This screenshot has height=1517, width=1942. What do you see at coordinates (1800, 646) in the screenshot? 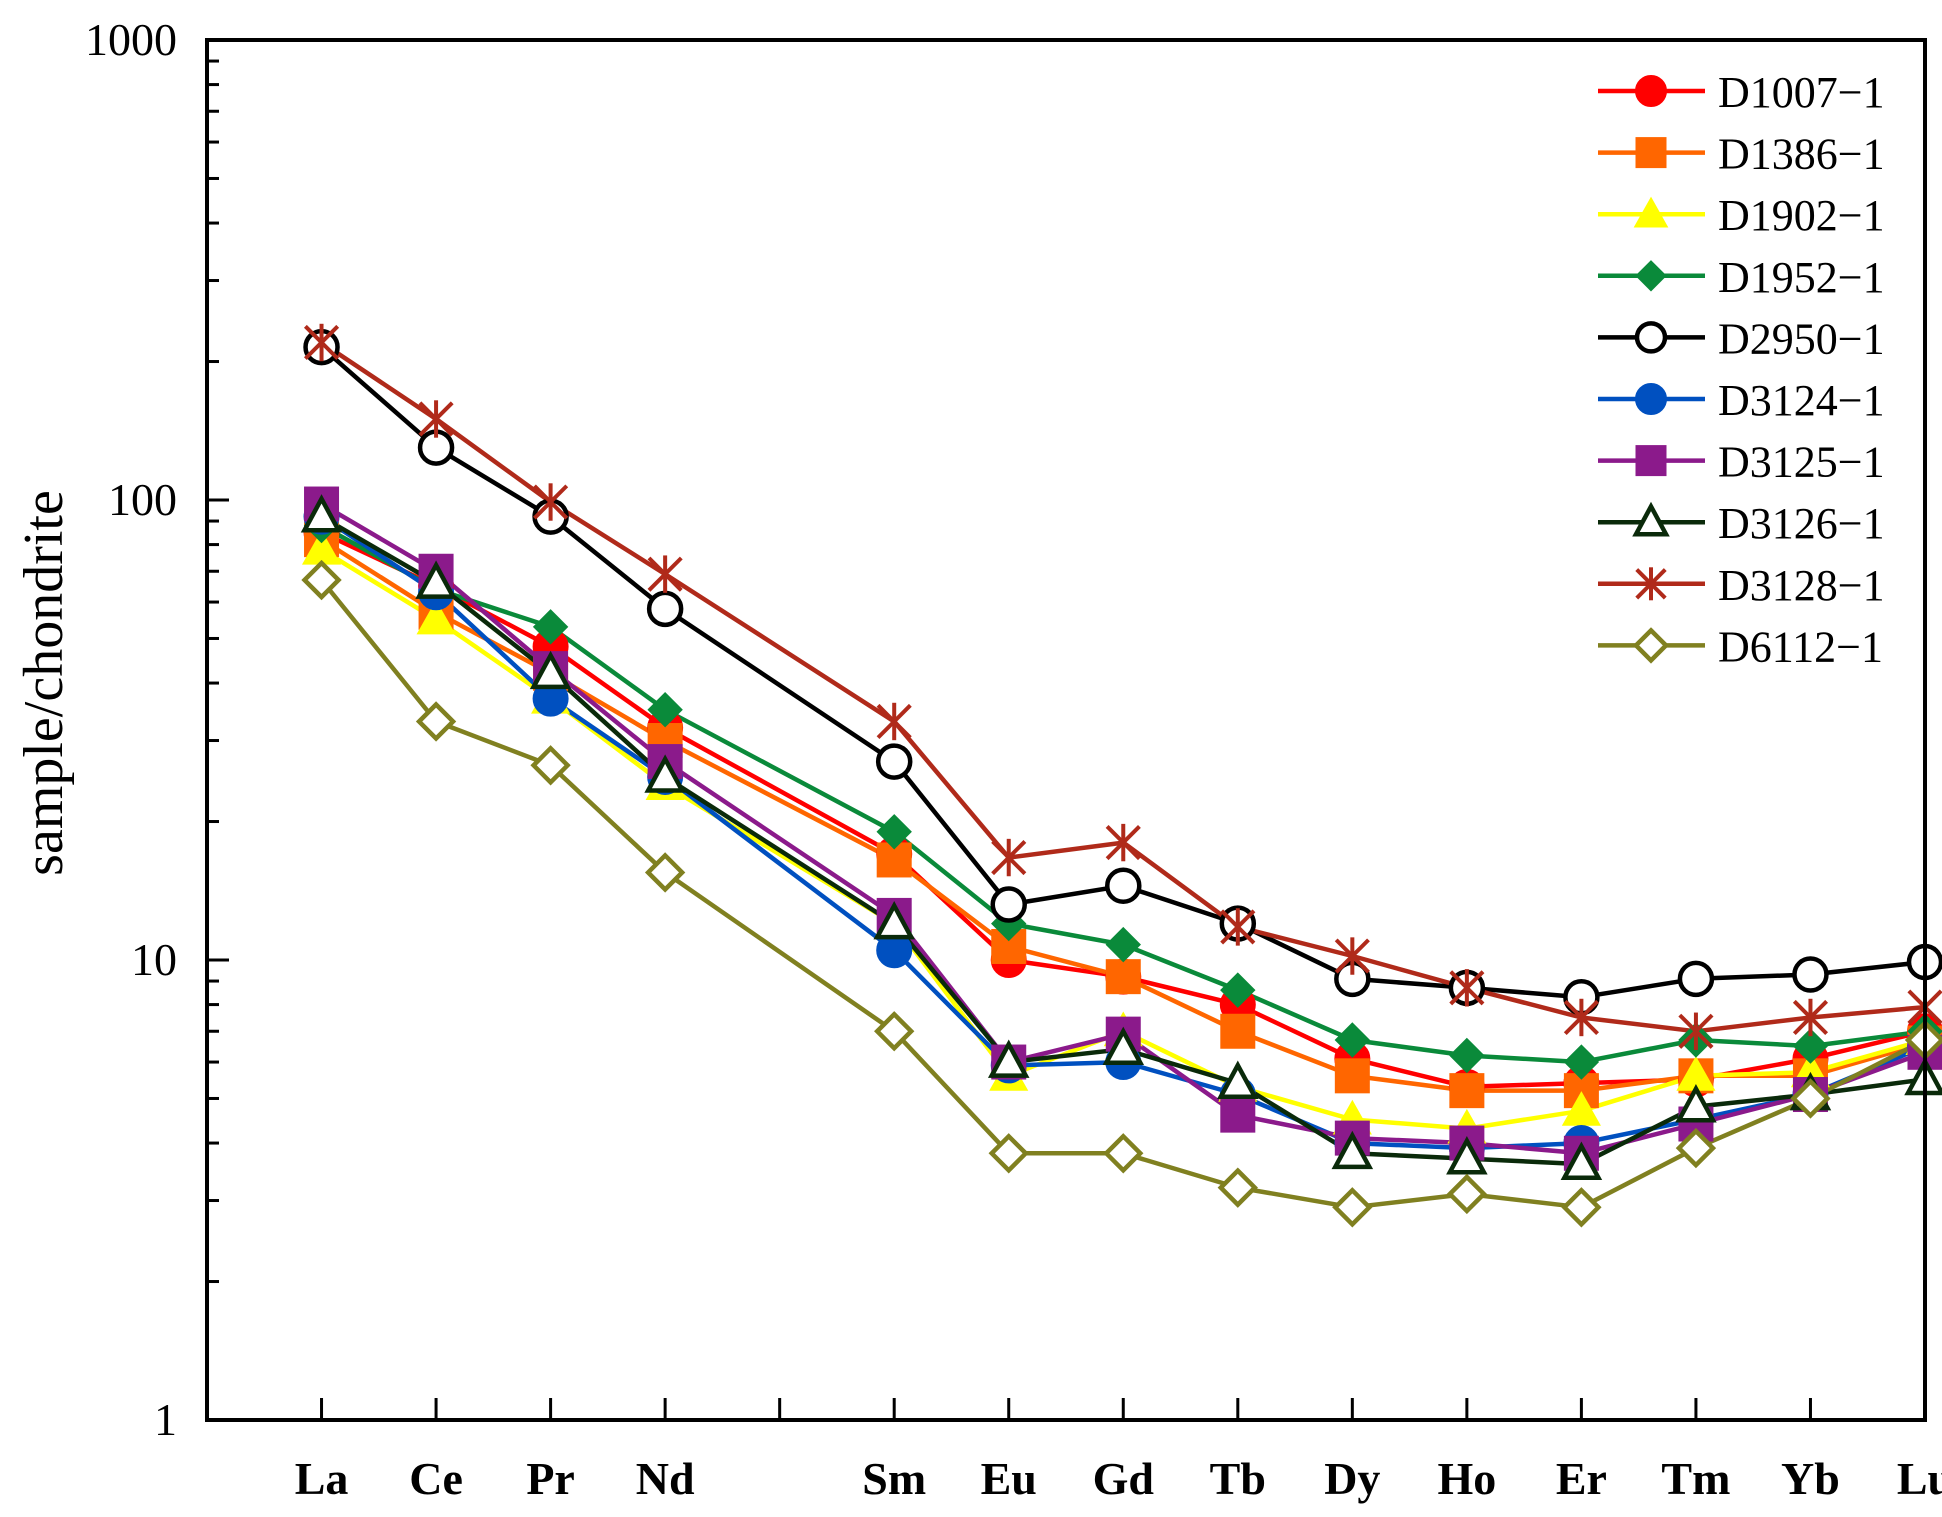
I see `legend-label: D6112−1` at bounding box center [1800, 646].